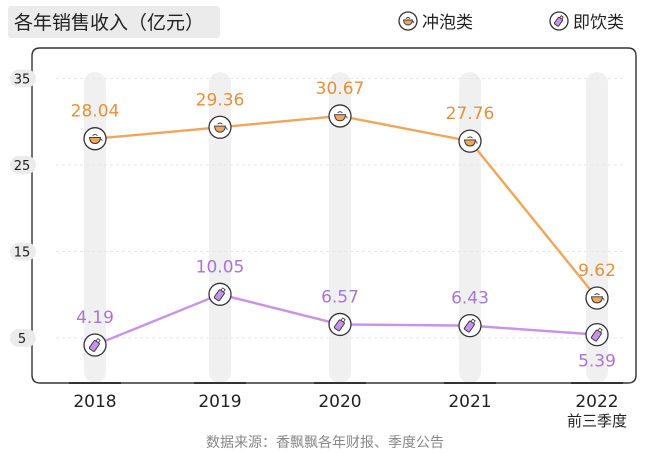 This screenshot has height=453, width=650. Describe the element at coordinates (469, 402) in the screenshot. I see `x-tick-label-2021: 2021` at that location.